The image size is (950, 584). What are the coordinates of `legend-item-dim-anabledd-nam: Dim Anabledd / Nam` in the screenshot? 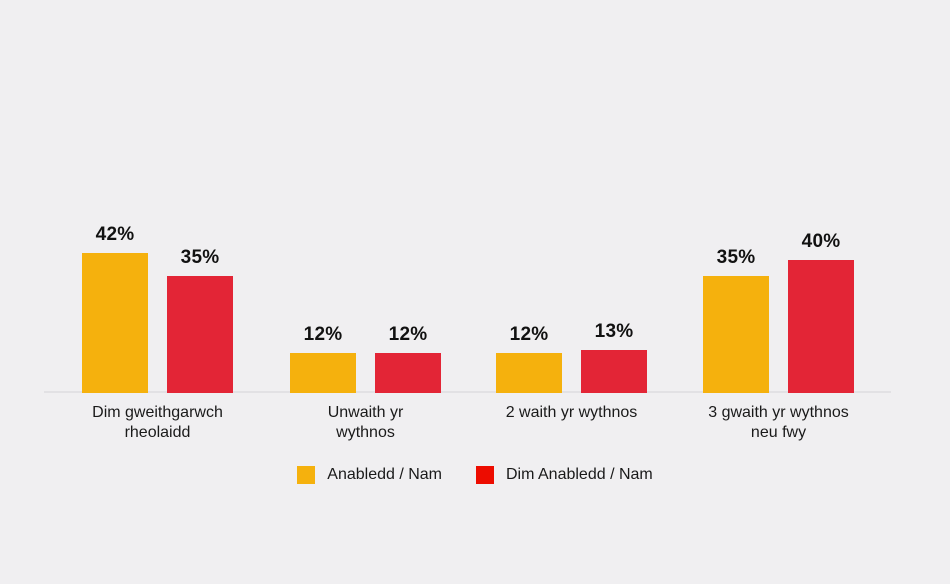 It's located at (564, 475).